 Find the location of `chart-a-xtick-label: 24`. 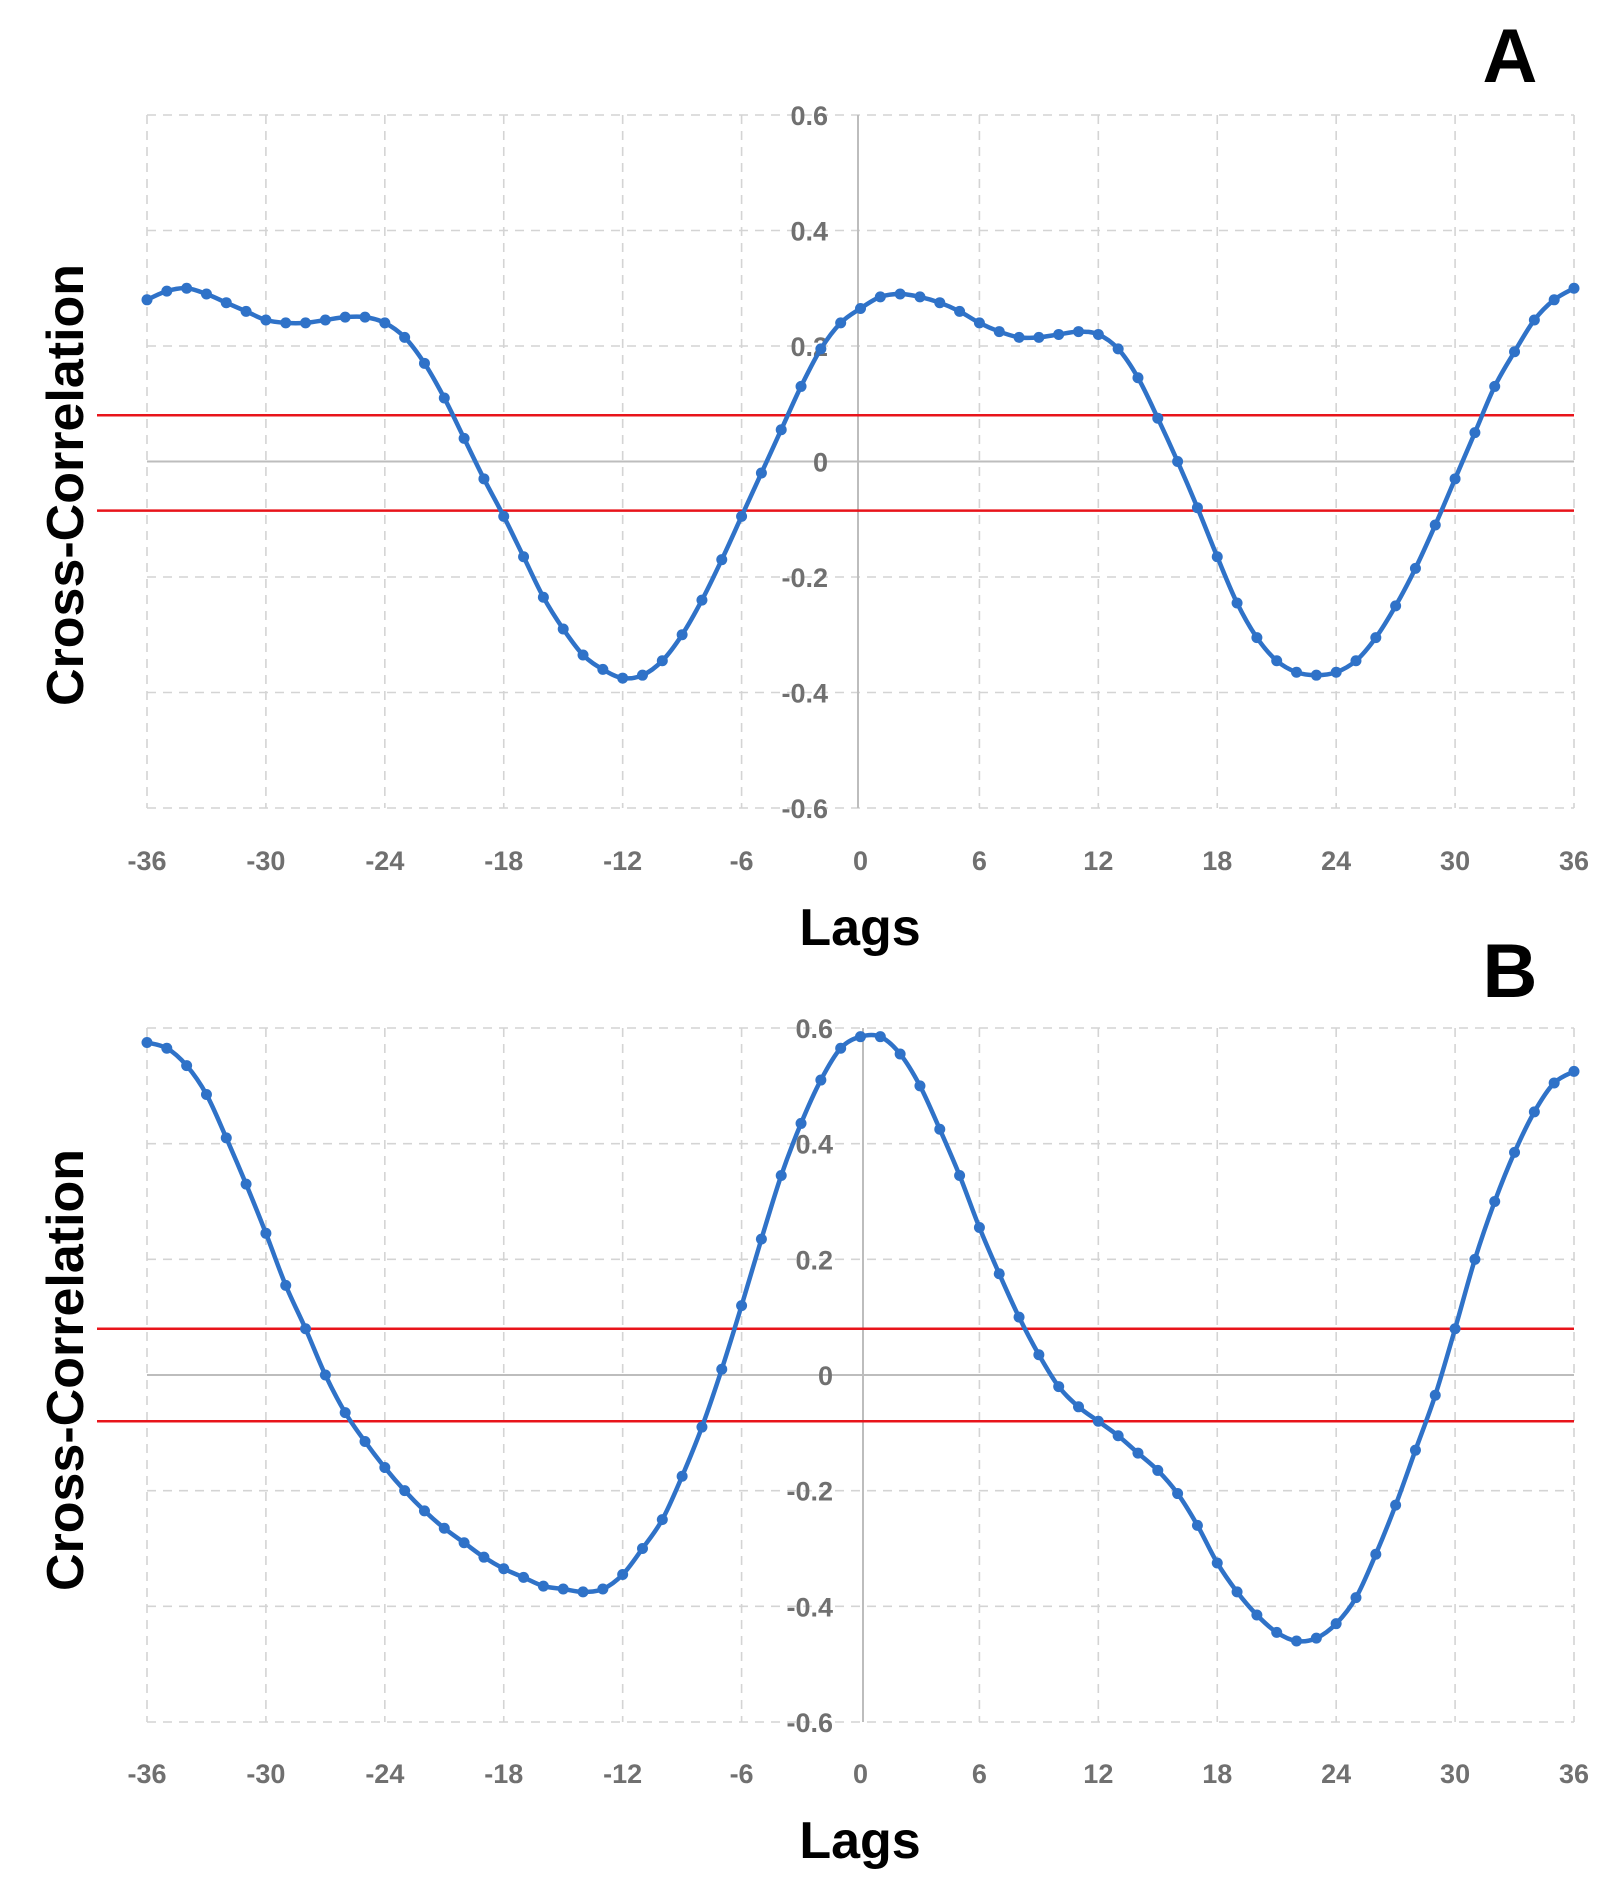

chart-a-xtick-label: 24 is located at coordinates (1336, 861).